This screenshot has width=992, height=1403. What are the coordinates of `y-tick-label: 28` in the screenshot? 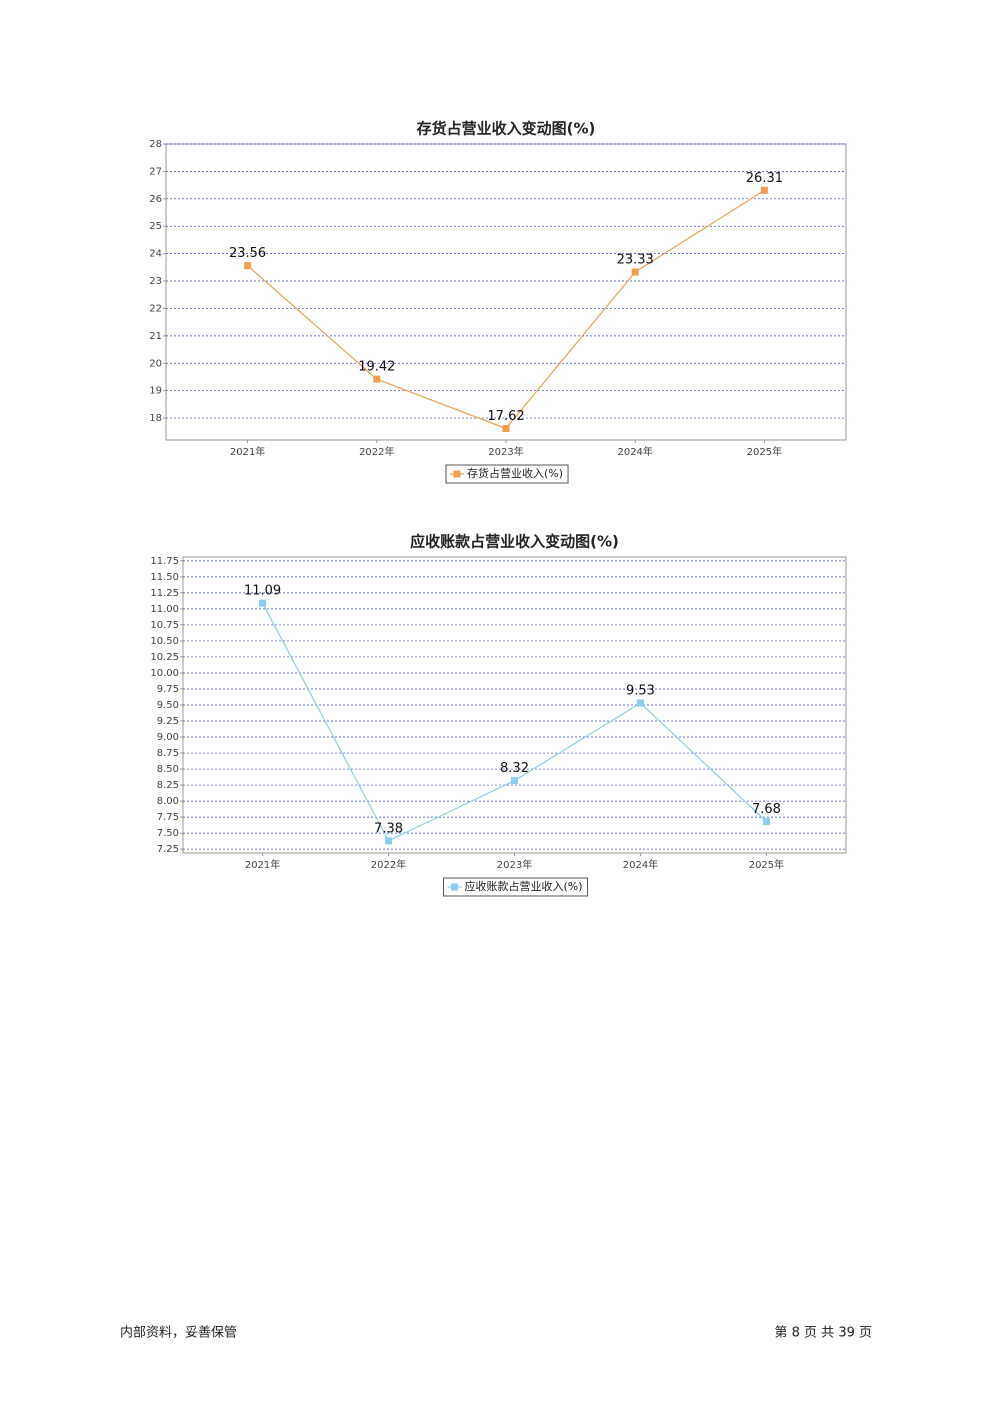 It's located at (155, 144).